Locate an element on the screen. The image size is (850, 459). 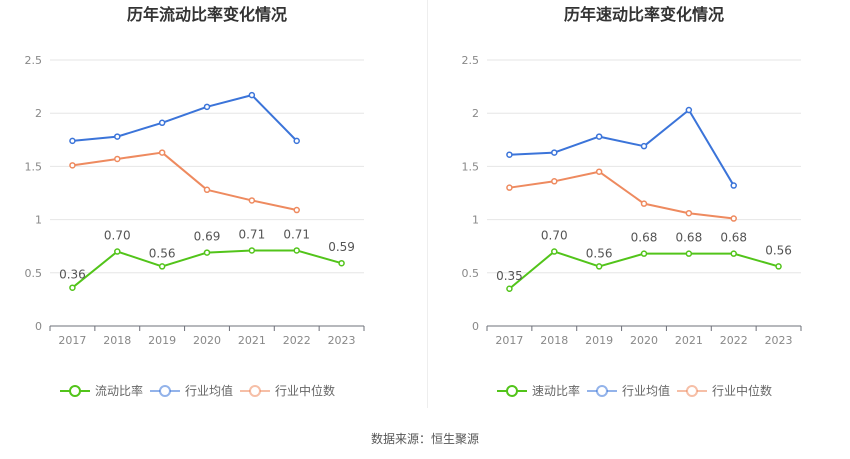
chart-divider is located at coordinates (427, 204).